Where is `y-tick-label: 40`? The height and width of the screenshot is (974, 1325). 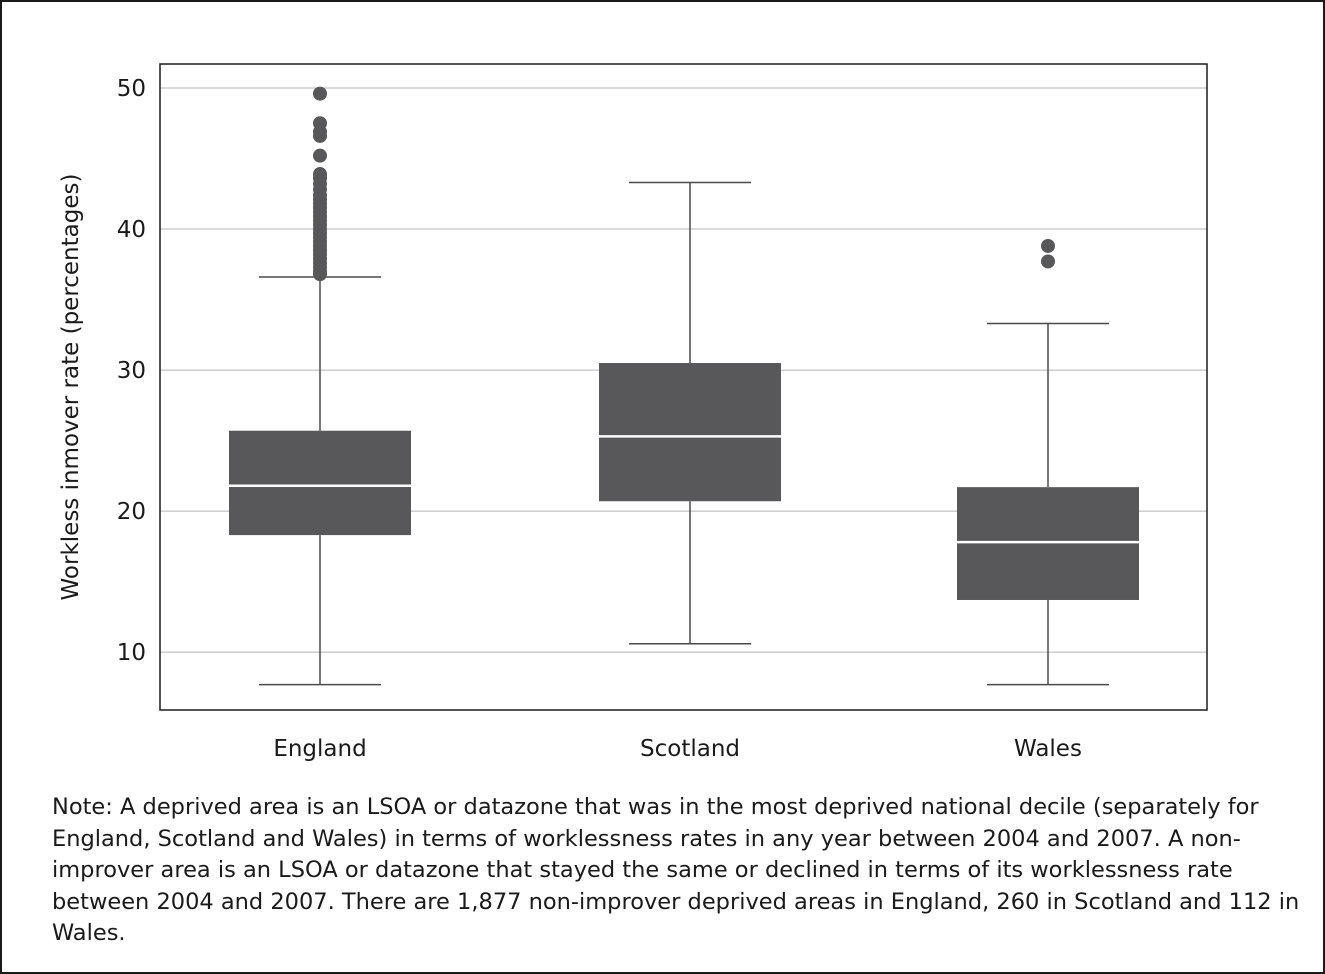
y-tick-label: 40 is located at coordinates (131, 230).